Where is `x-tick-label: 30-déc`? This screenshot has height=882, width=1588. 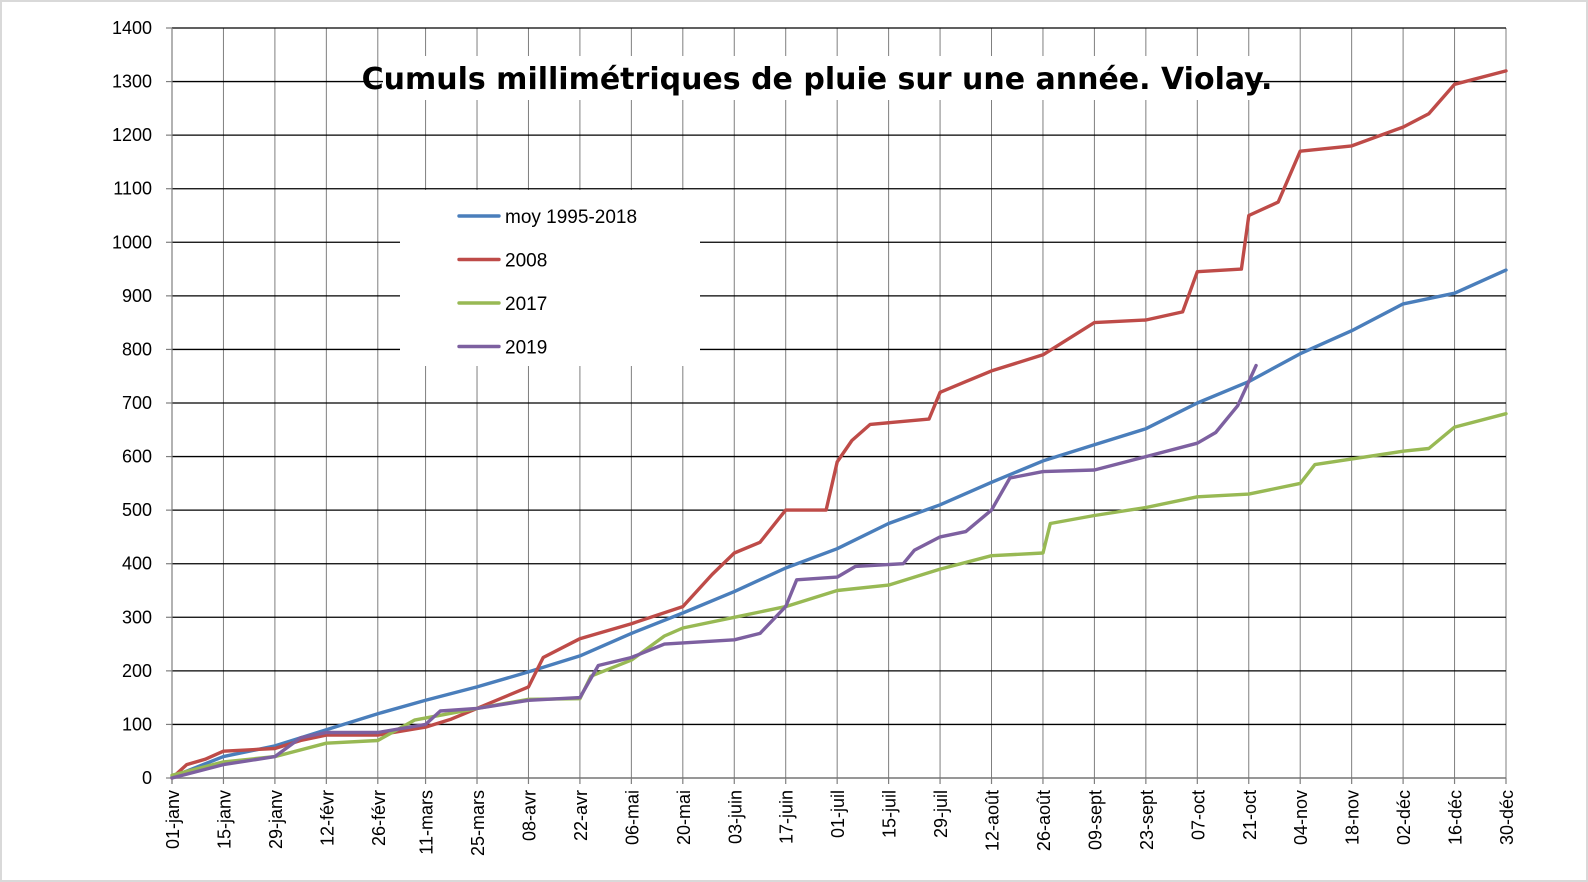
x-tick-label: 30-déc is located at coordinates (1507, 817).